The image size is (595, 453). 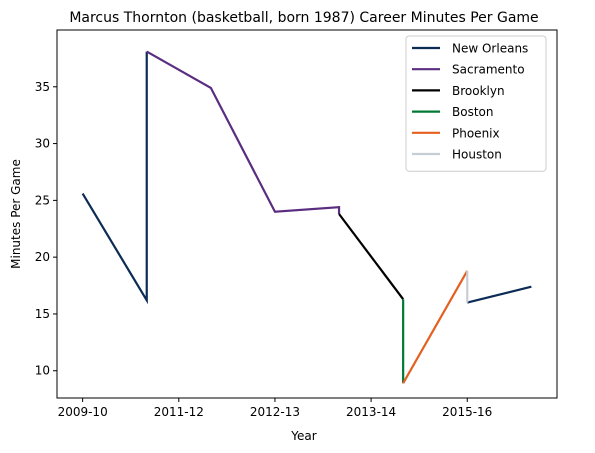 I want to click on x-axis: 2009-10 2011-12 2012-13 2013-14 2015-16, so click(x=275, y=408).